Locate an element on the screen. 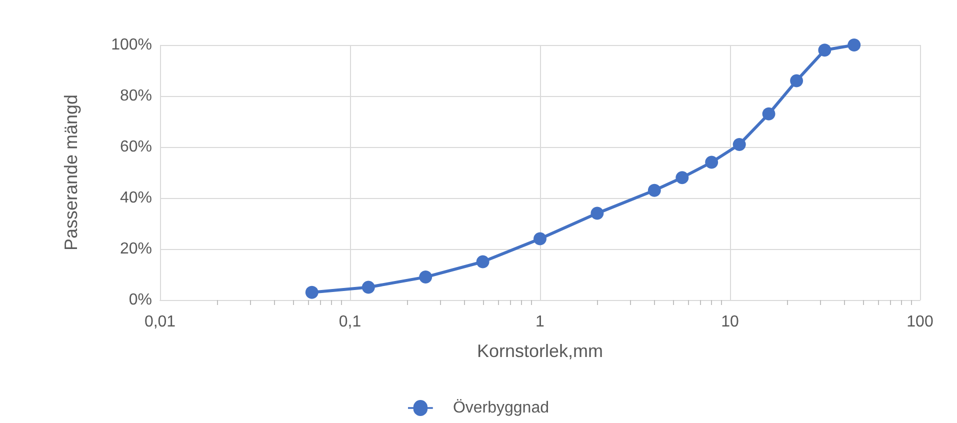 This screenshot has height=423, width=957. x-axis-title: Kornstorlek,mm is located at coordinates (540, 351).